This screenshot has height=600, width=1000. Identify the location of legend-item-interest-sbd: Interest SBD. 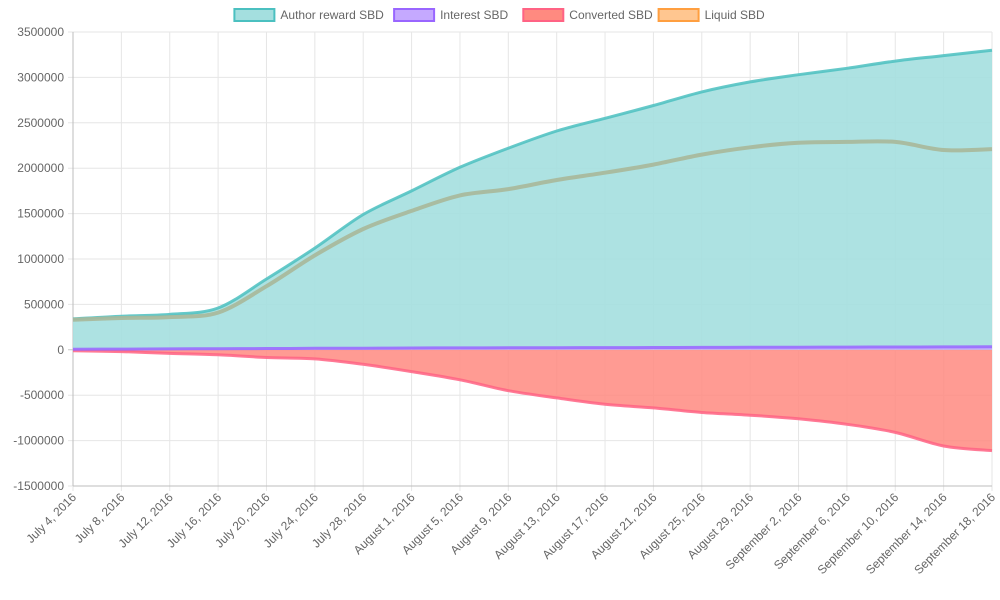
(450, 15).